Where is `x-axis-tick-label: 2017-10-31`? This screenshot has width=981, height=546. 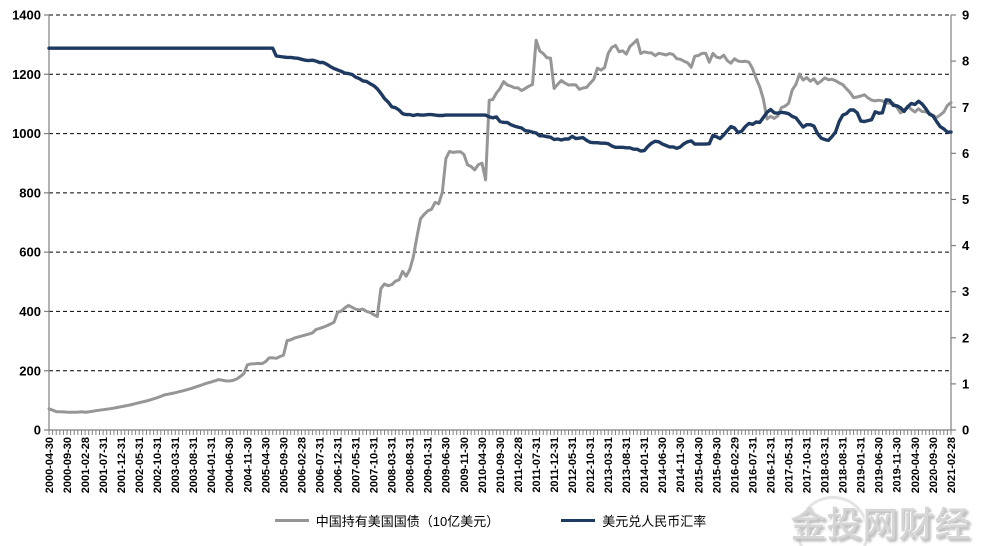
x-axis-tick-label: 2017-10-31 is located at coordinates (808, 465).